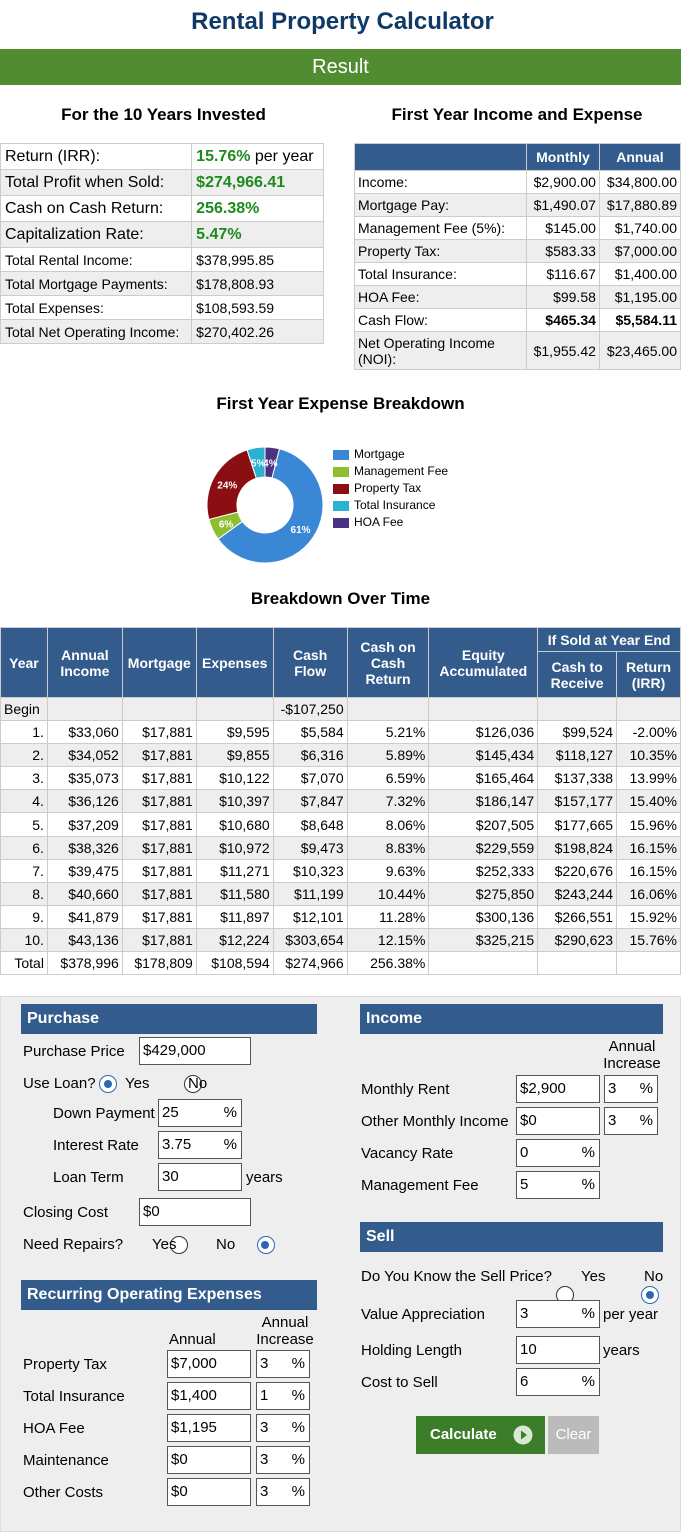  What do you see at coordinates (257, 307) in the screenshot?
I see `summary-value: $108,593.59` at bounding box center [257, 307].